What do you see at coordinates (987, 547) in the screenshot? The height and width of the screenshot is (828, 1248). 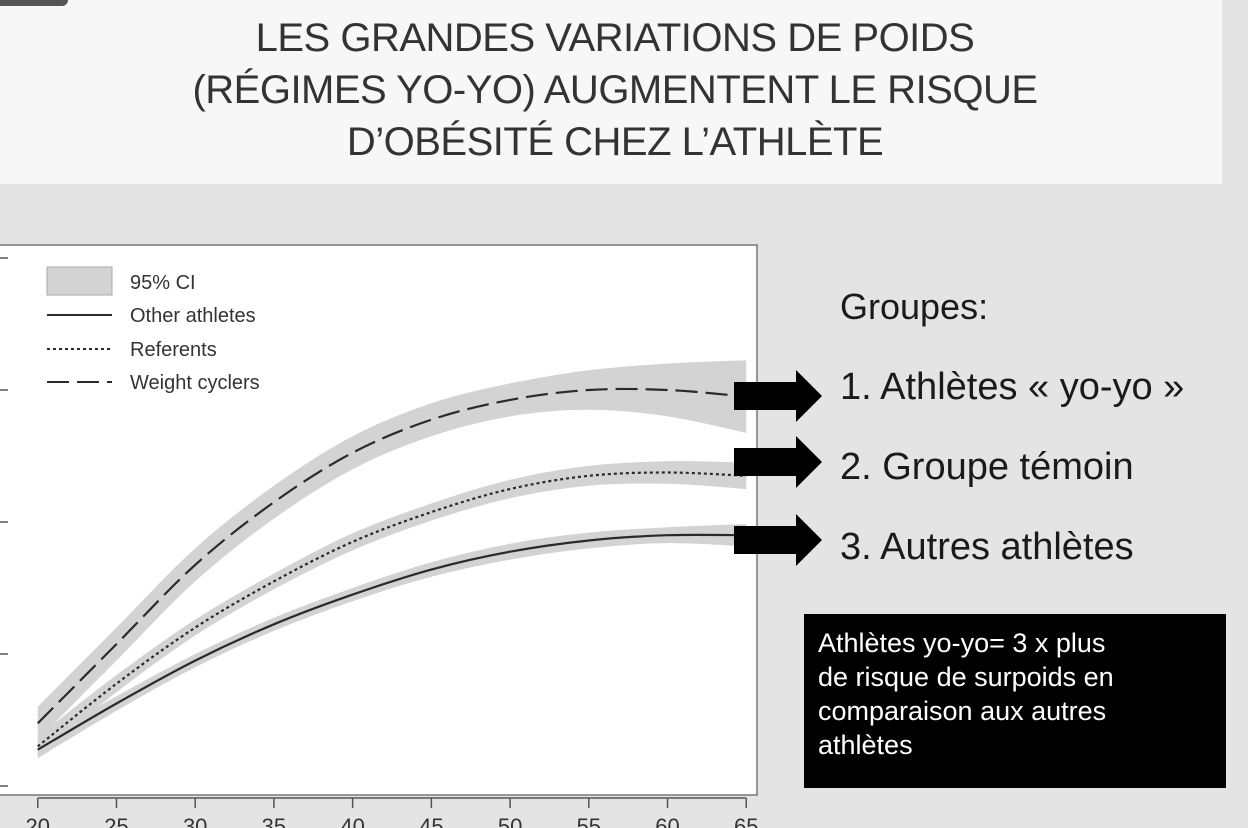 I see `group-item-autres: 3. Autres athlètes` at bounding box center [987, 547].